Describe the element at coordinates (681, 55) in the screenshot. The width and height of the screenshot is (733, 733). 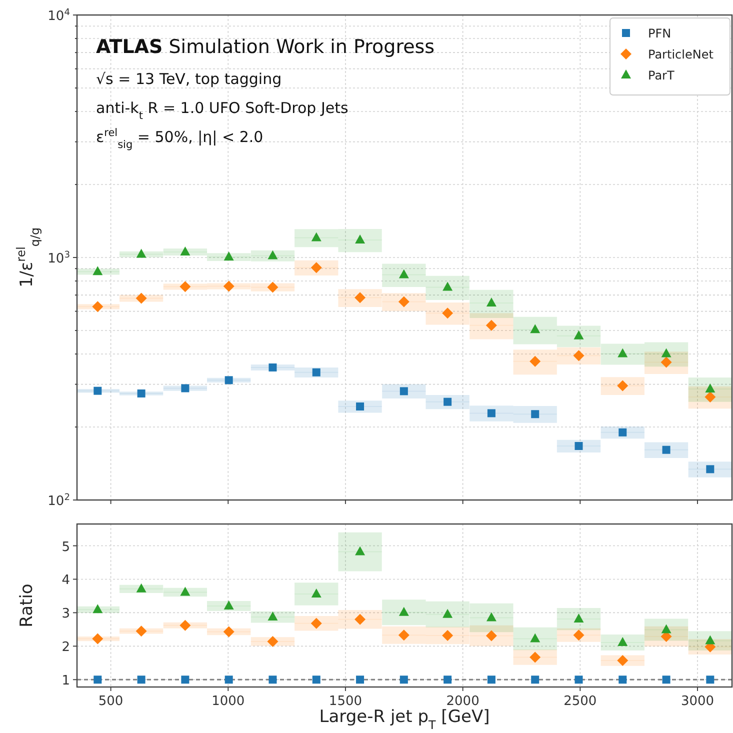
I see `legend-label: ParticleNet` at that location.